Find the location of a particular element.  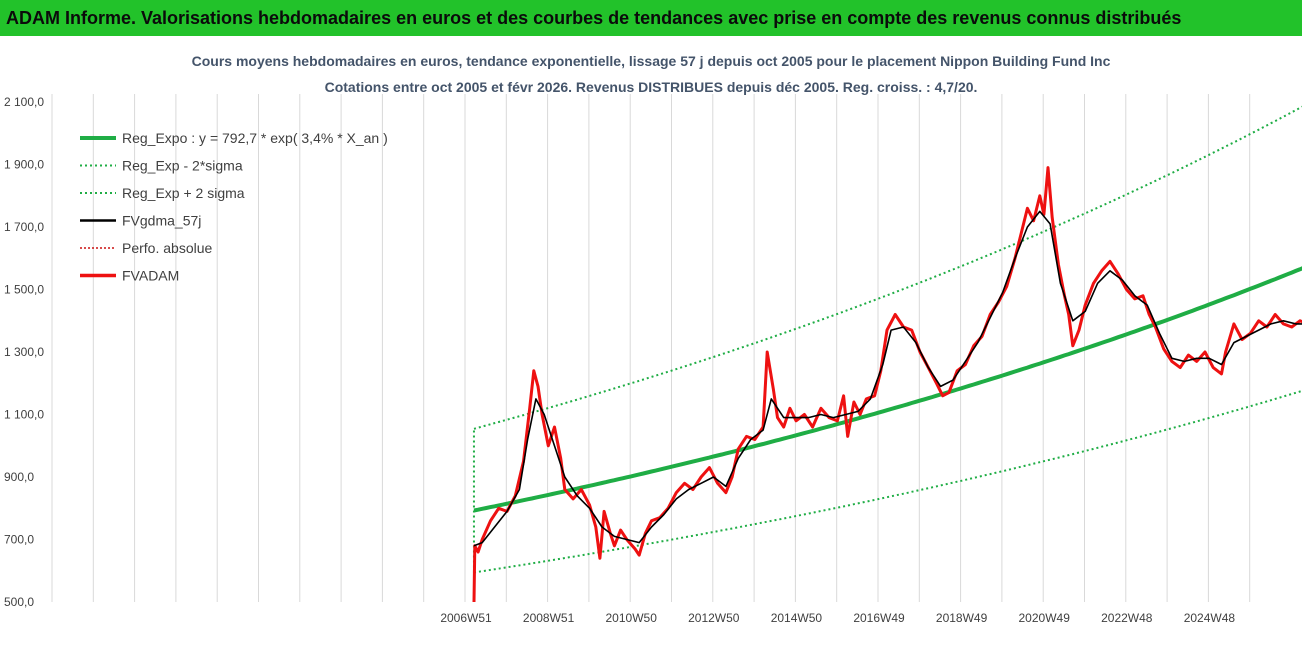

y-tick-label: 1 100,0 is located at coordinates (24, 415).